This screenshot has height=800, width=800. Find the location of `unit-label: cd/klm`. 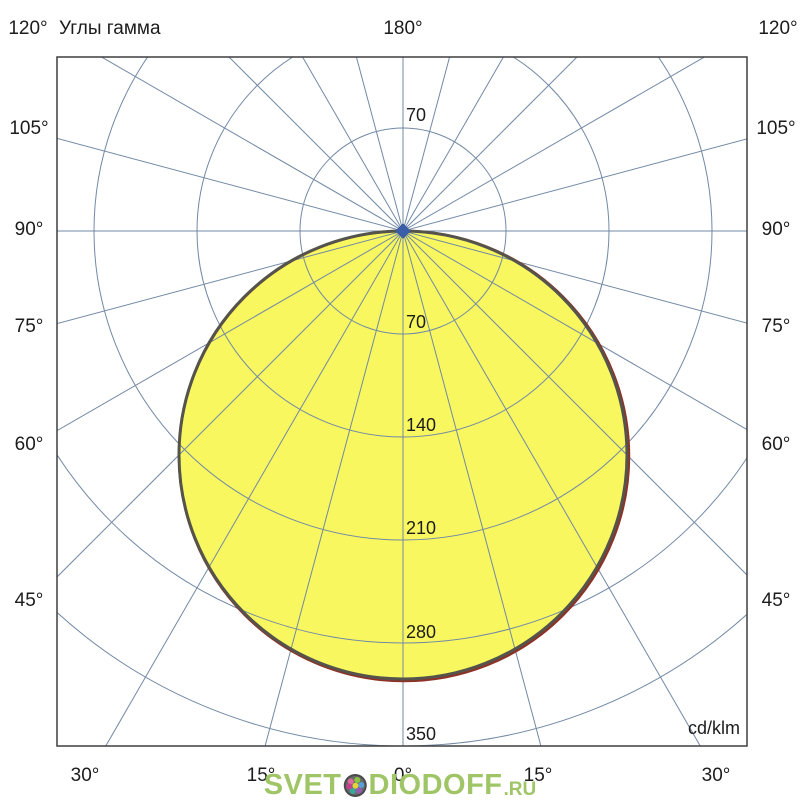

unit-label: cd/klm is located at coordinates (714, 728).